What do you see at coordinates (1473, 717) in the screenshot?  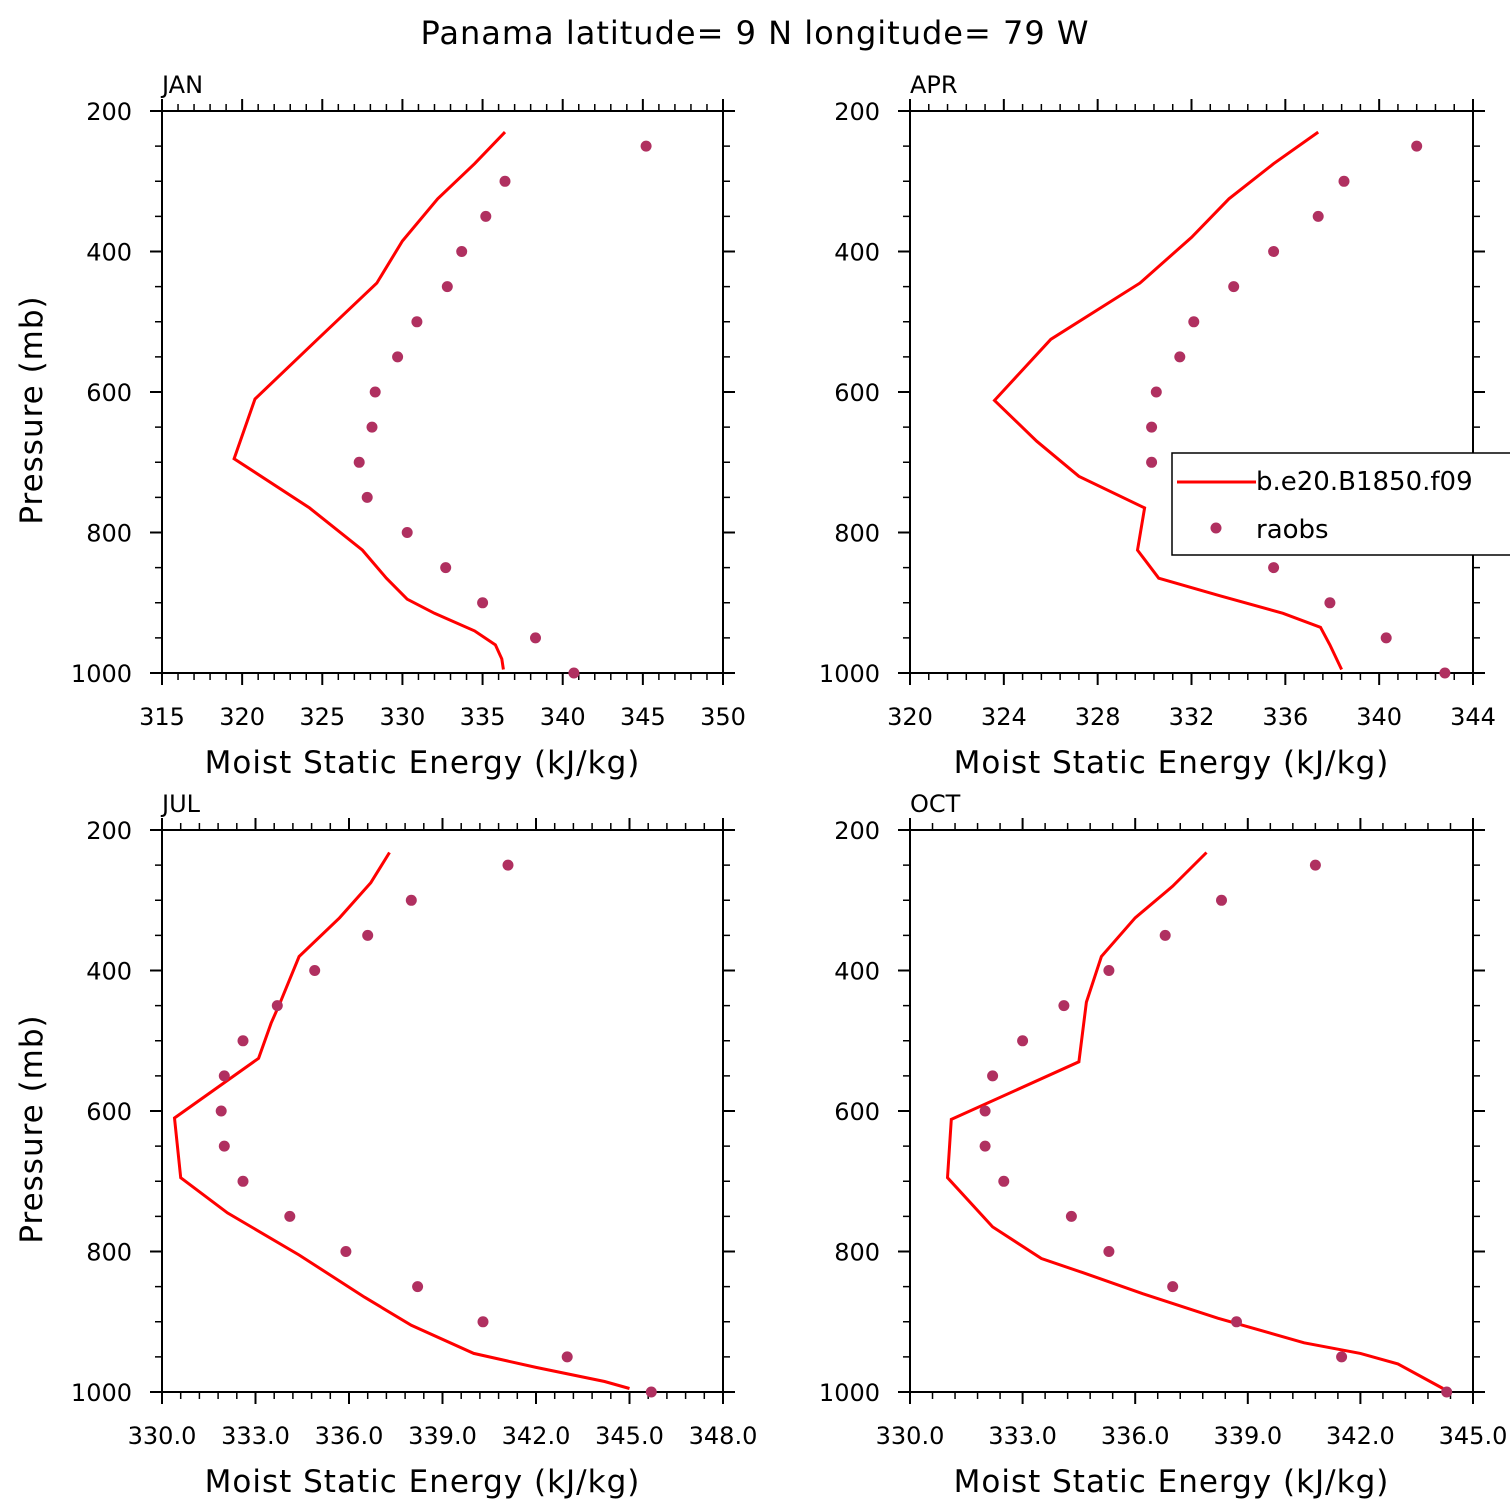 I see `x-tick-label: 344` at bounding box center [1473, 717].